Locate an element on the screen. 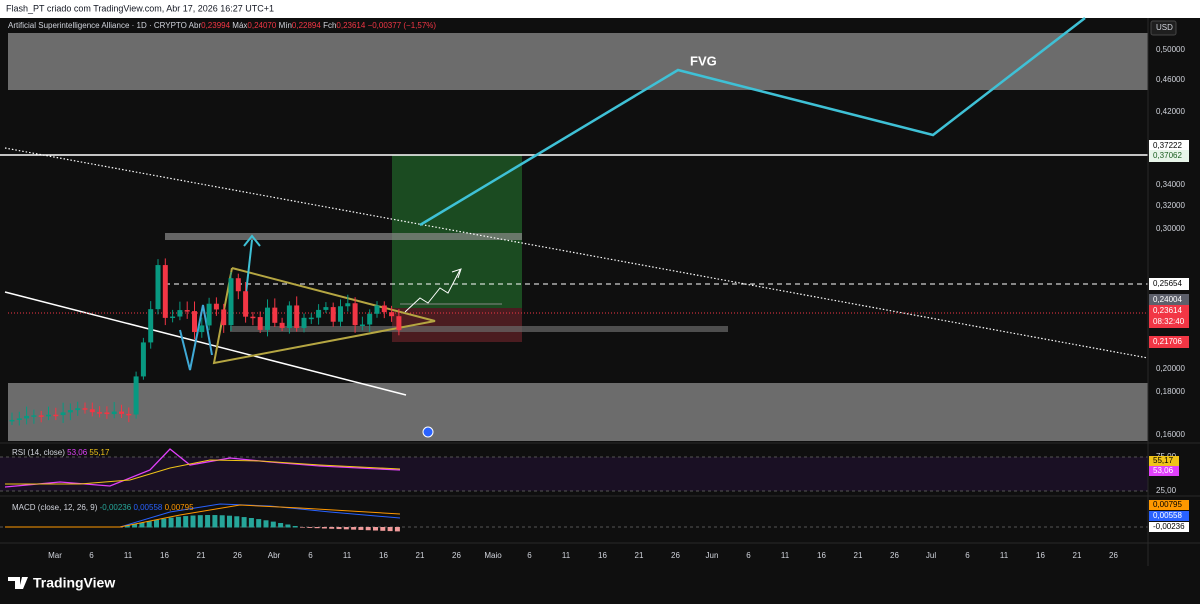  price-badge-text: 0,23614 is located at coordinates (1167, 310).